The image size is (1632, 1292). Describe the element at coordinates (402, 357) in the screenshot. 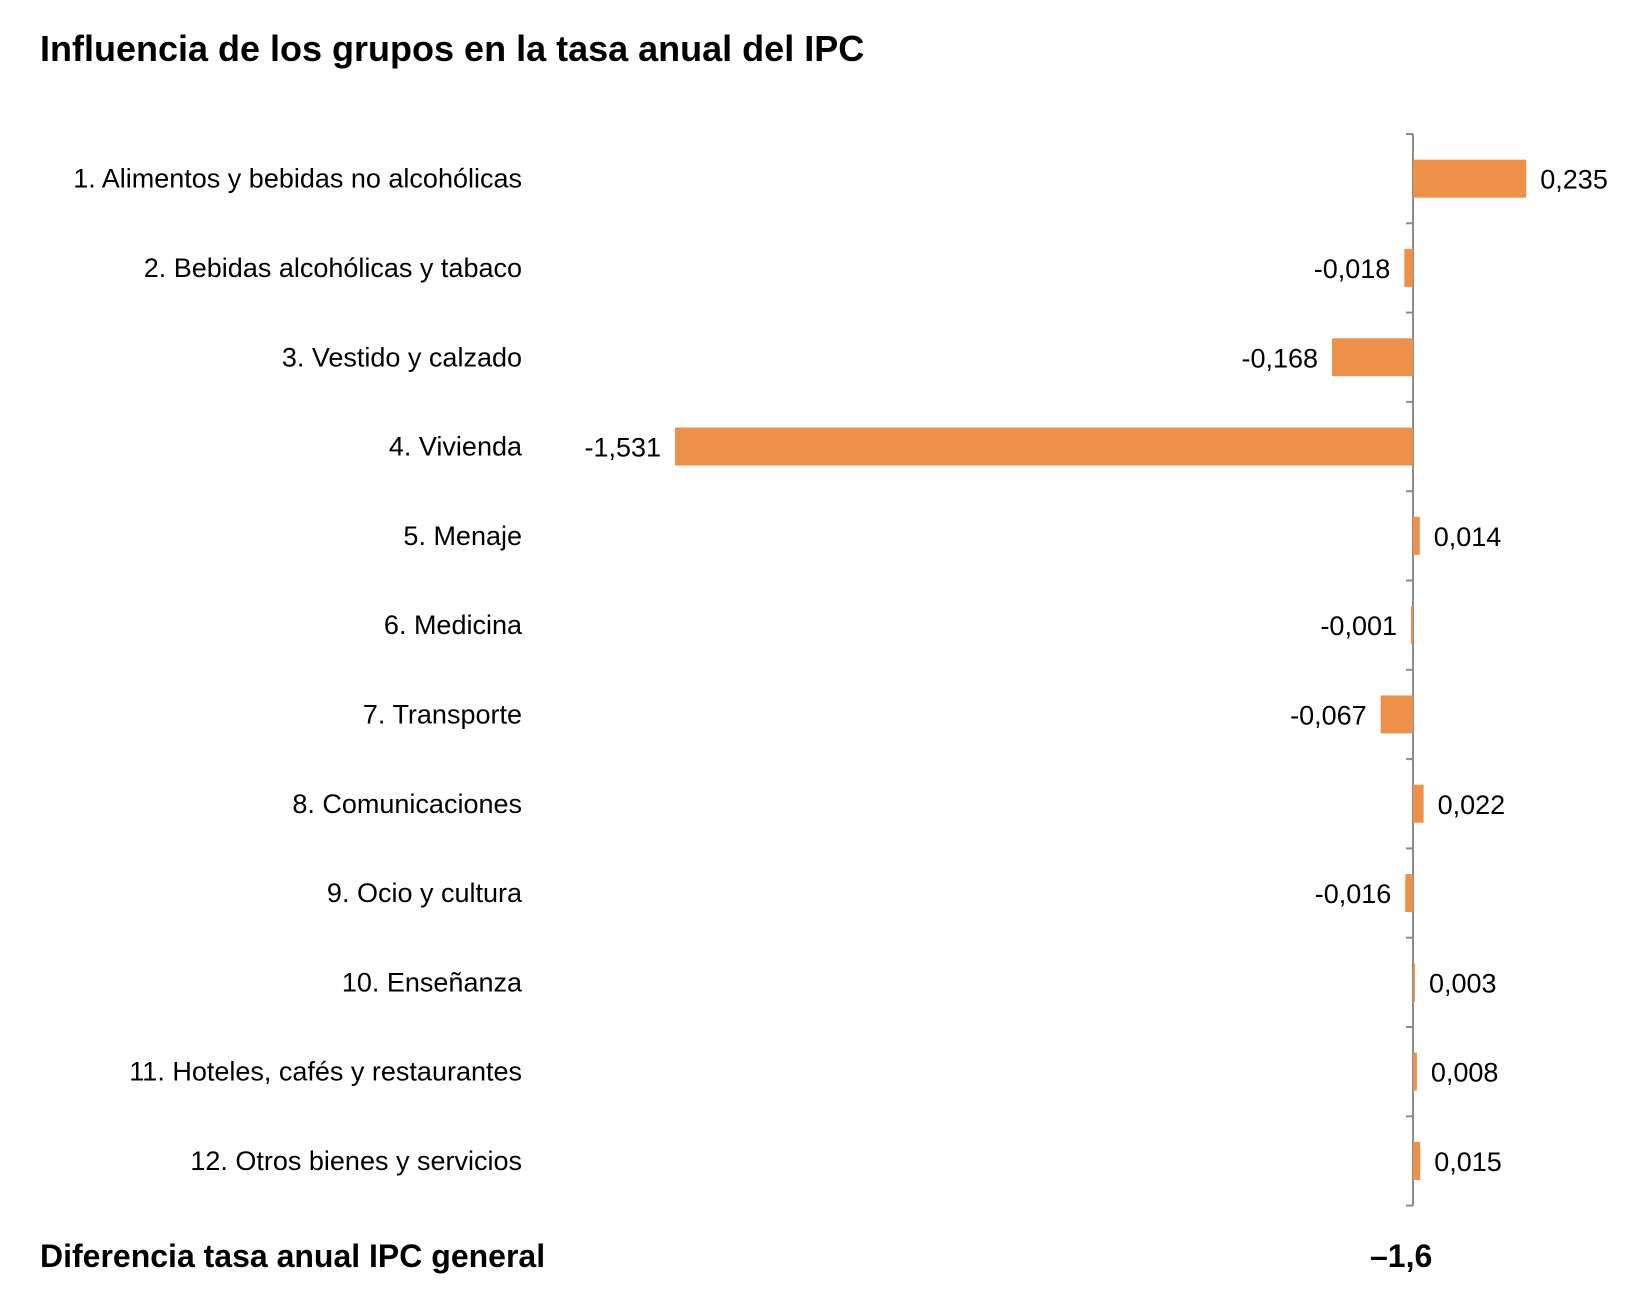

I see `category-label: 3. Vestido y calzado` at that location.